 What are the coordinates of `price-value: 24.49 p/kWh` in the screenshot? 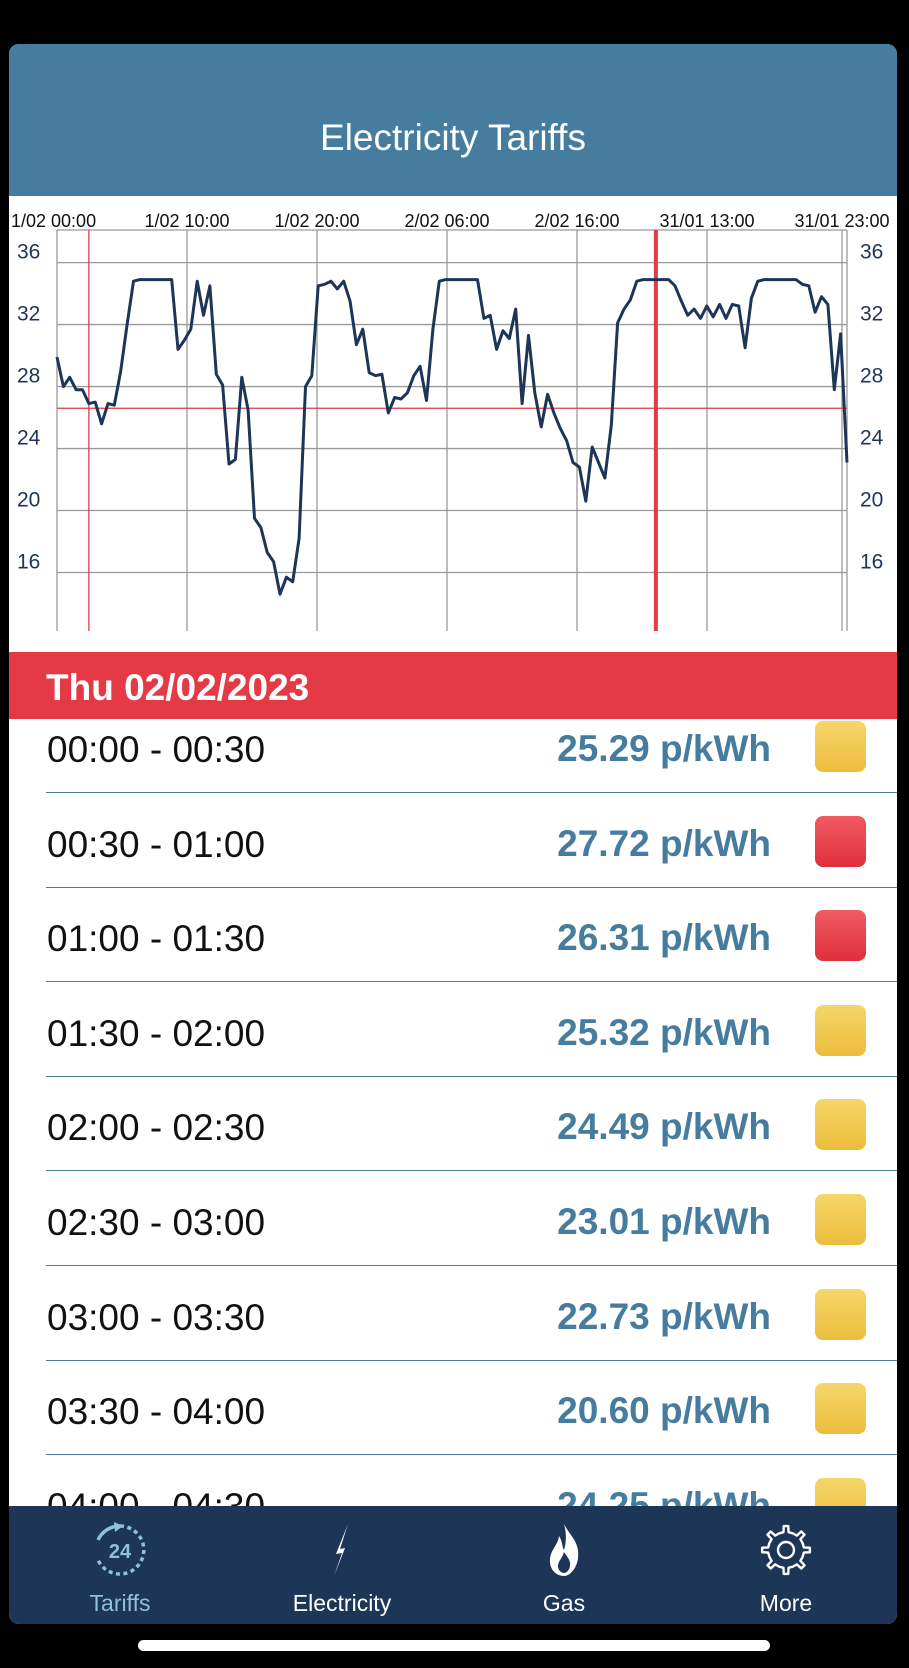 It's located at (664, 1127).